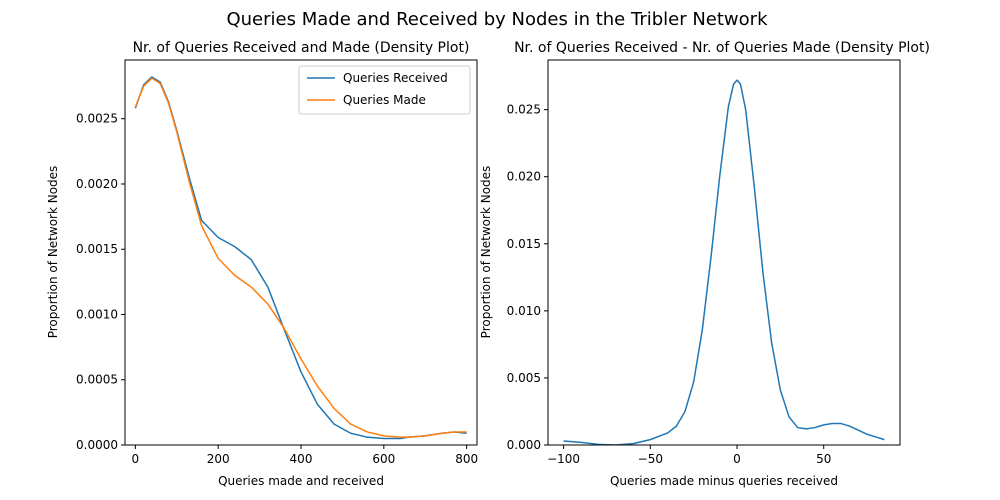 Image resolution: width=1000 pixels, height=500 pixels. I want to click on right-plot-ytick-label: 0.000, so click(524, 445).